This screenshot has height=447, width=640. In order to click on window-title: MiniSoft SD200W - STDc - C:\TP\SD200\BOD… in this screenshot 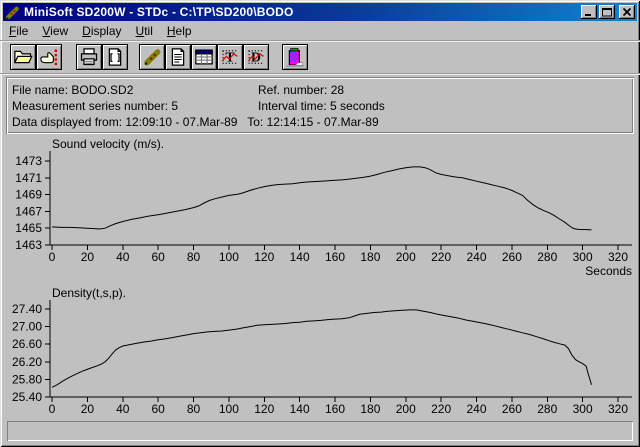, I will do `click(159, 12)`.